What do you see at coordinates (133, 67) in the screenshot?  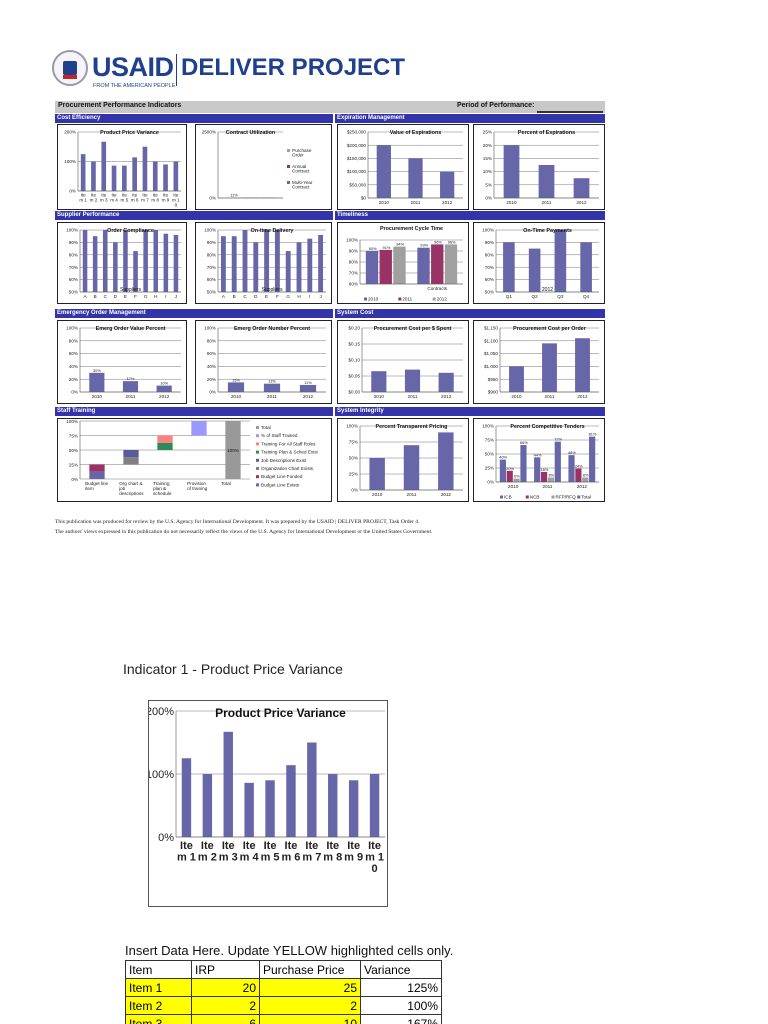 I see `logo-usaid-text: USAID` at bounding box center [133, 67].